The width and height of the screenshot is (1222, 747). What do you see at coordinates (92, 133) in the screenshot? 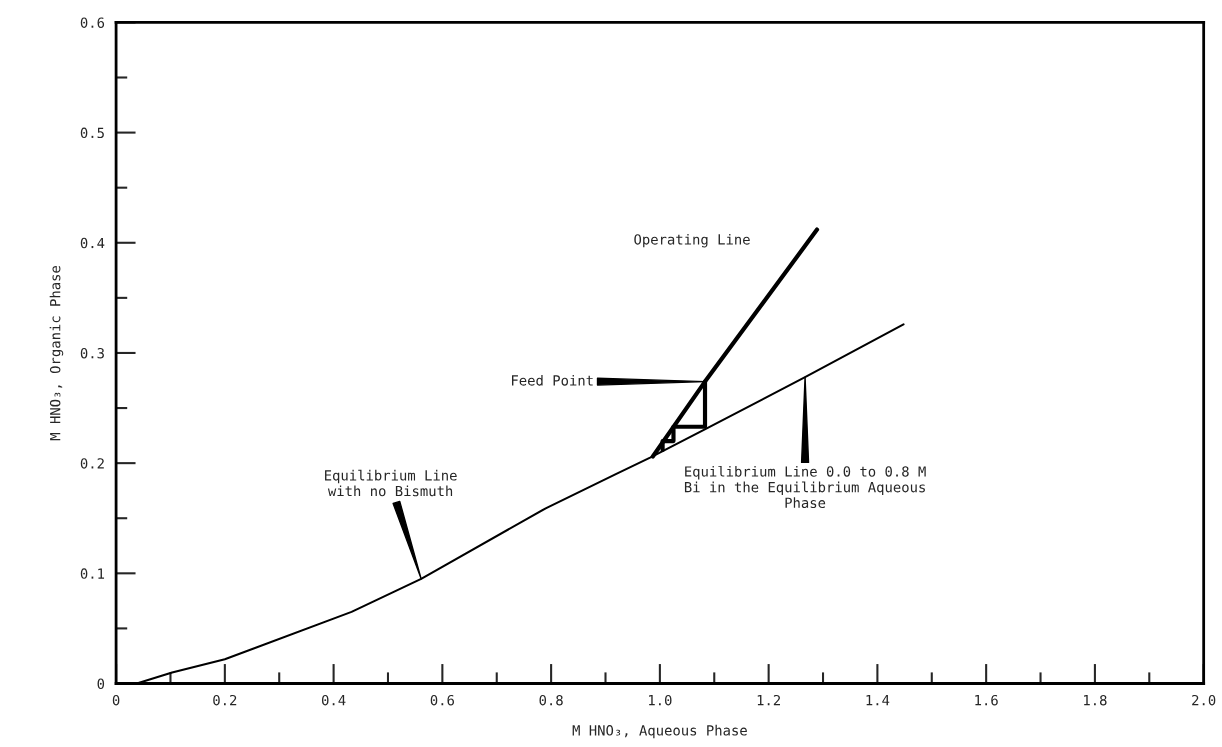
I see `y-tick-label: 0.5` at bounding box center [92, 133].